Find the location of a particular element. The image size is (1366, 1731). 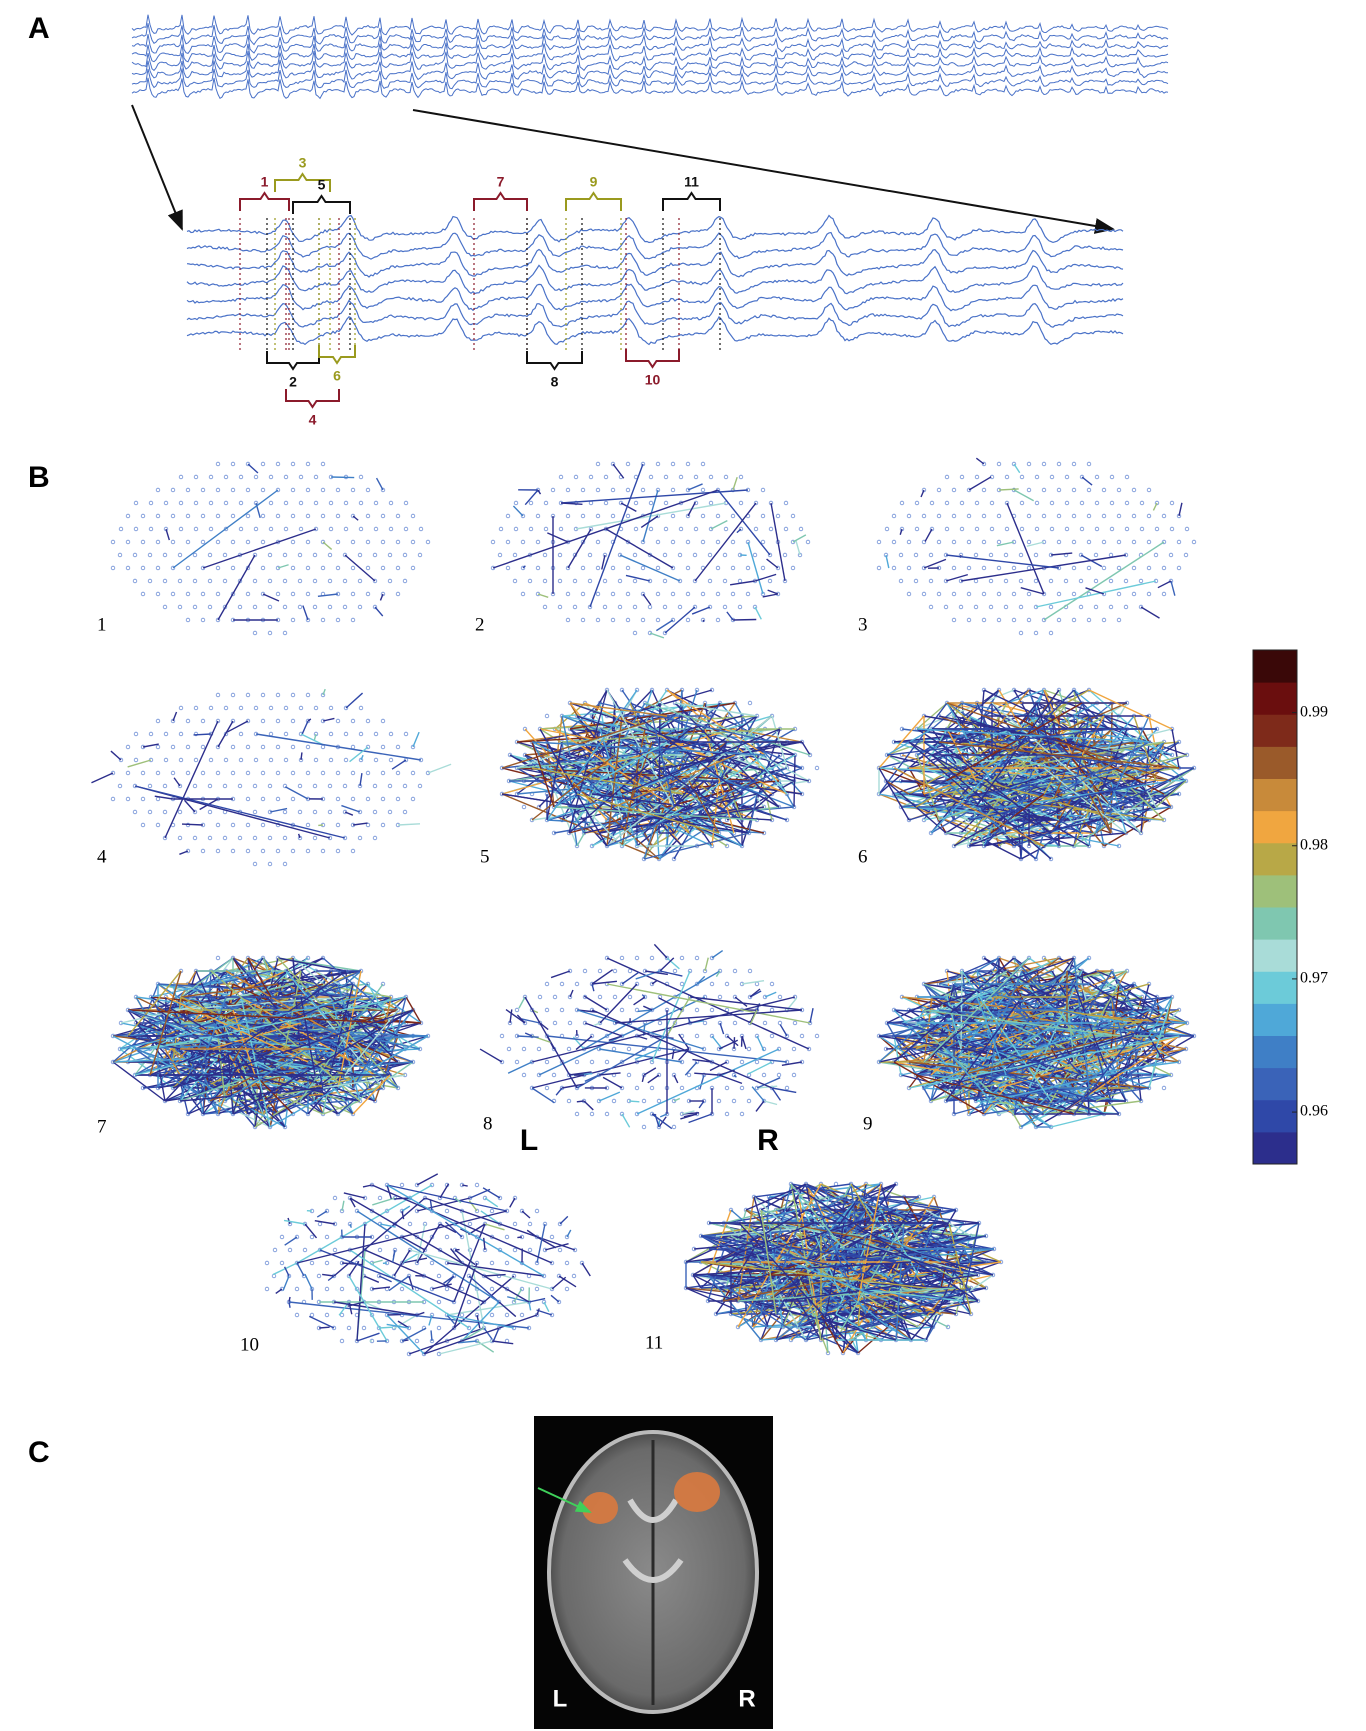

network: 6 is located at coordinates (1027, 777).